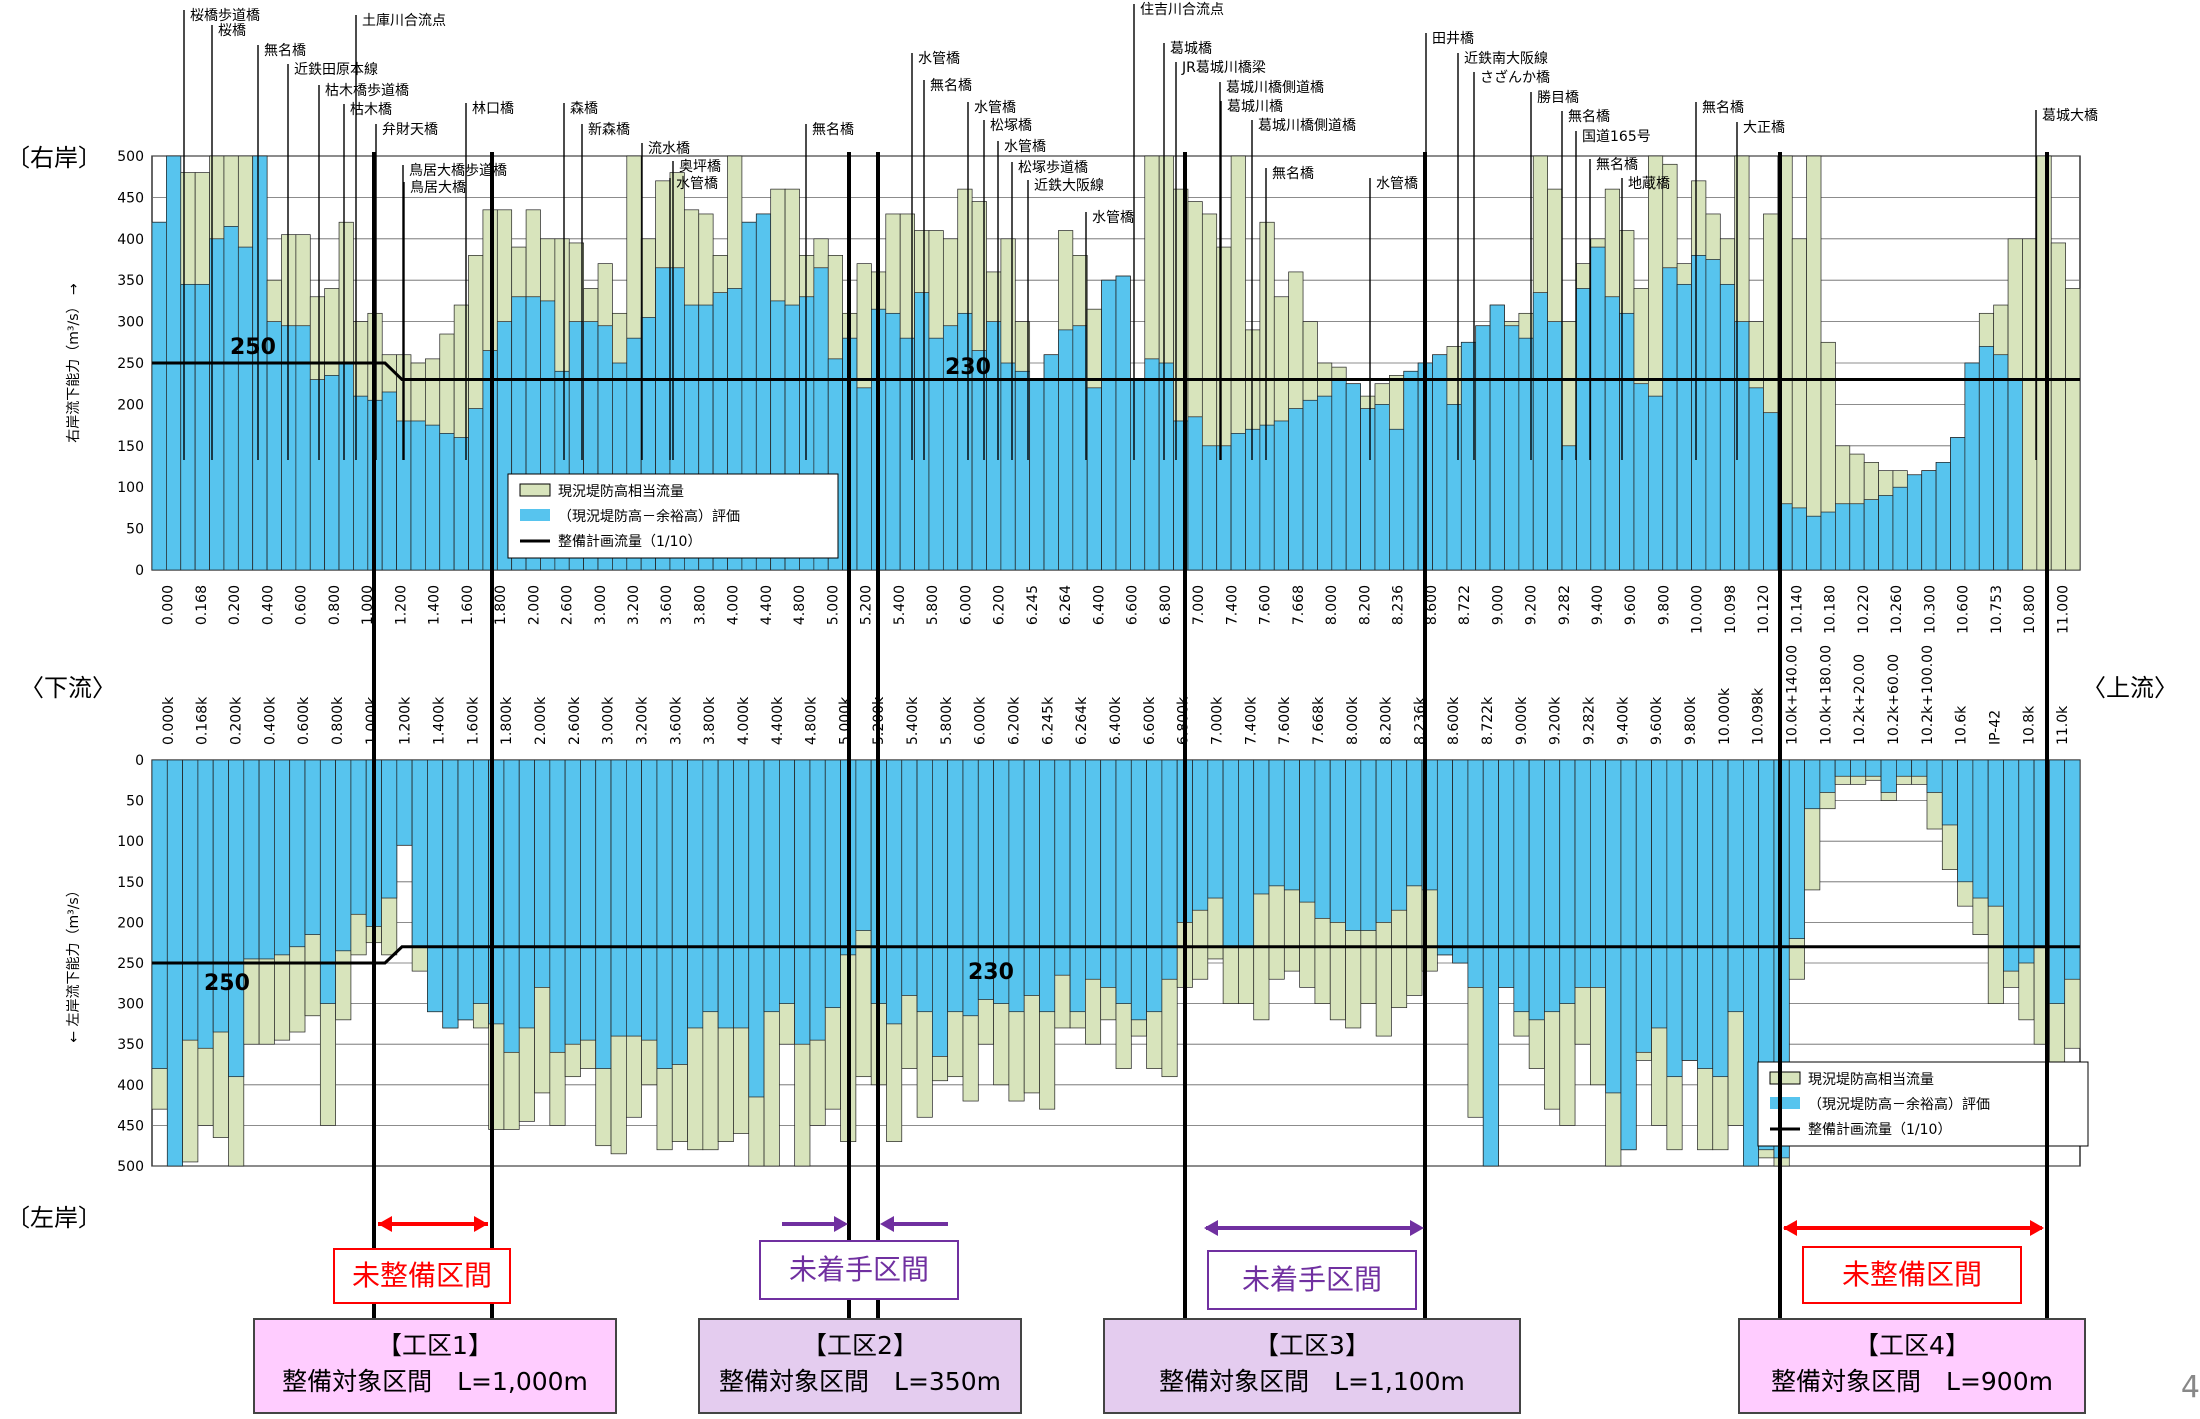 This screenshot has width=2200, height=1419. Describe the element at coordinates (130, 1045) in the screenshot. I see `left-ytick-label: 350` at that location.